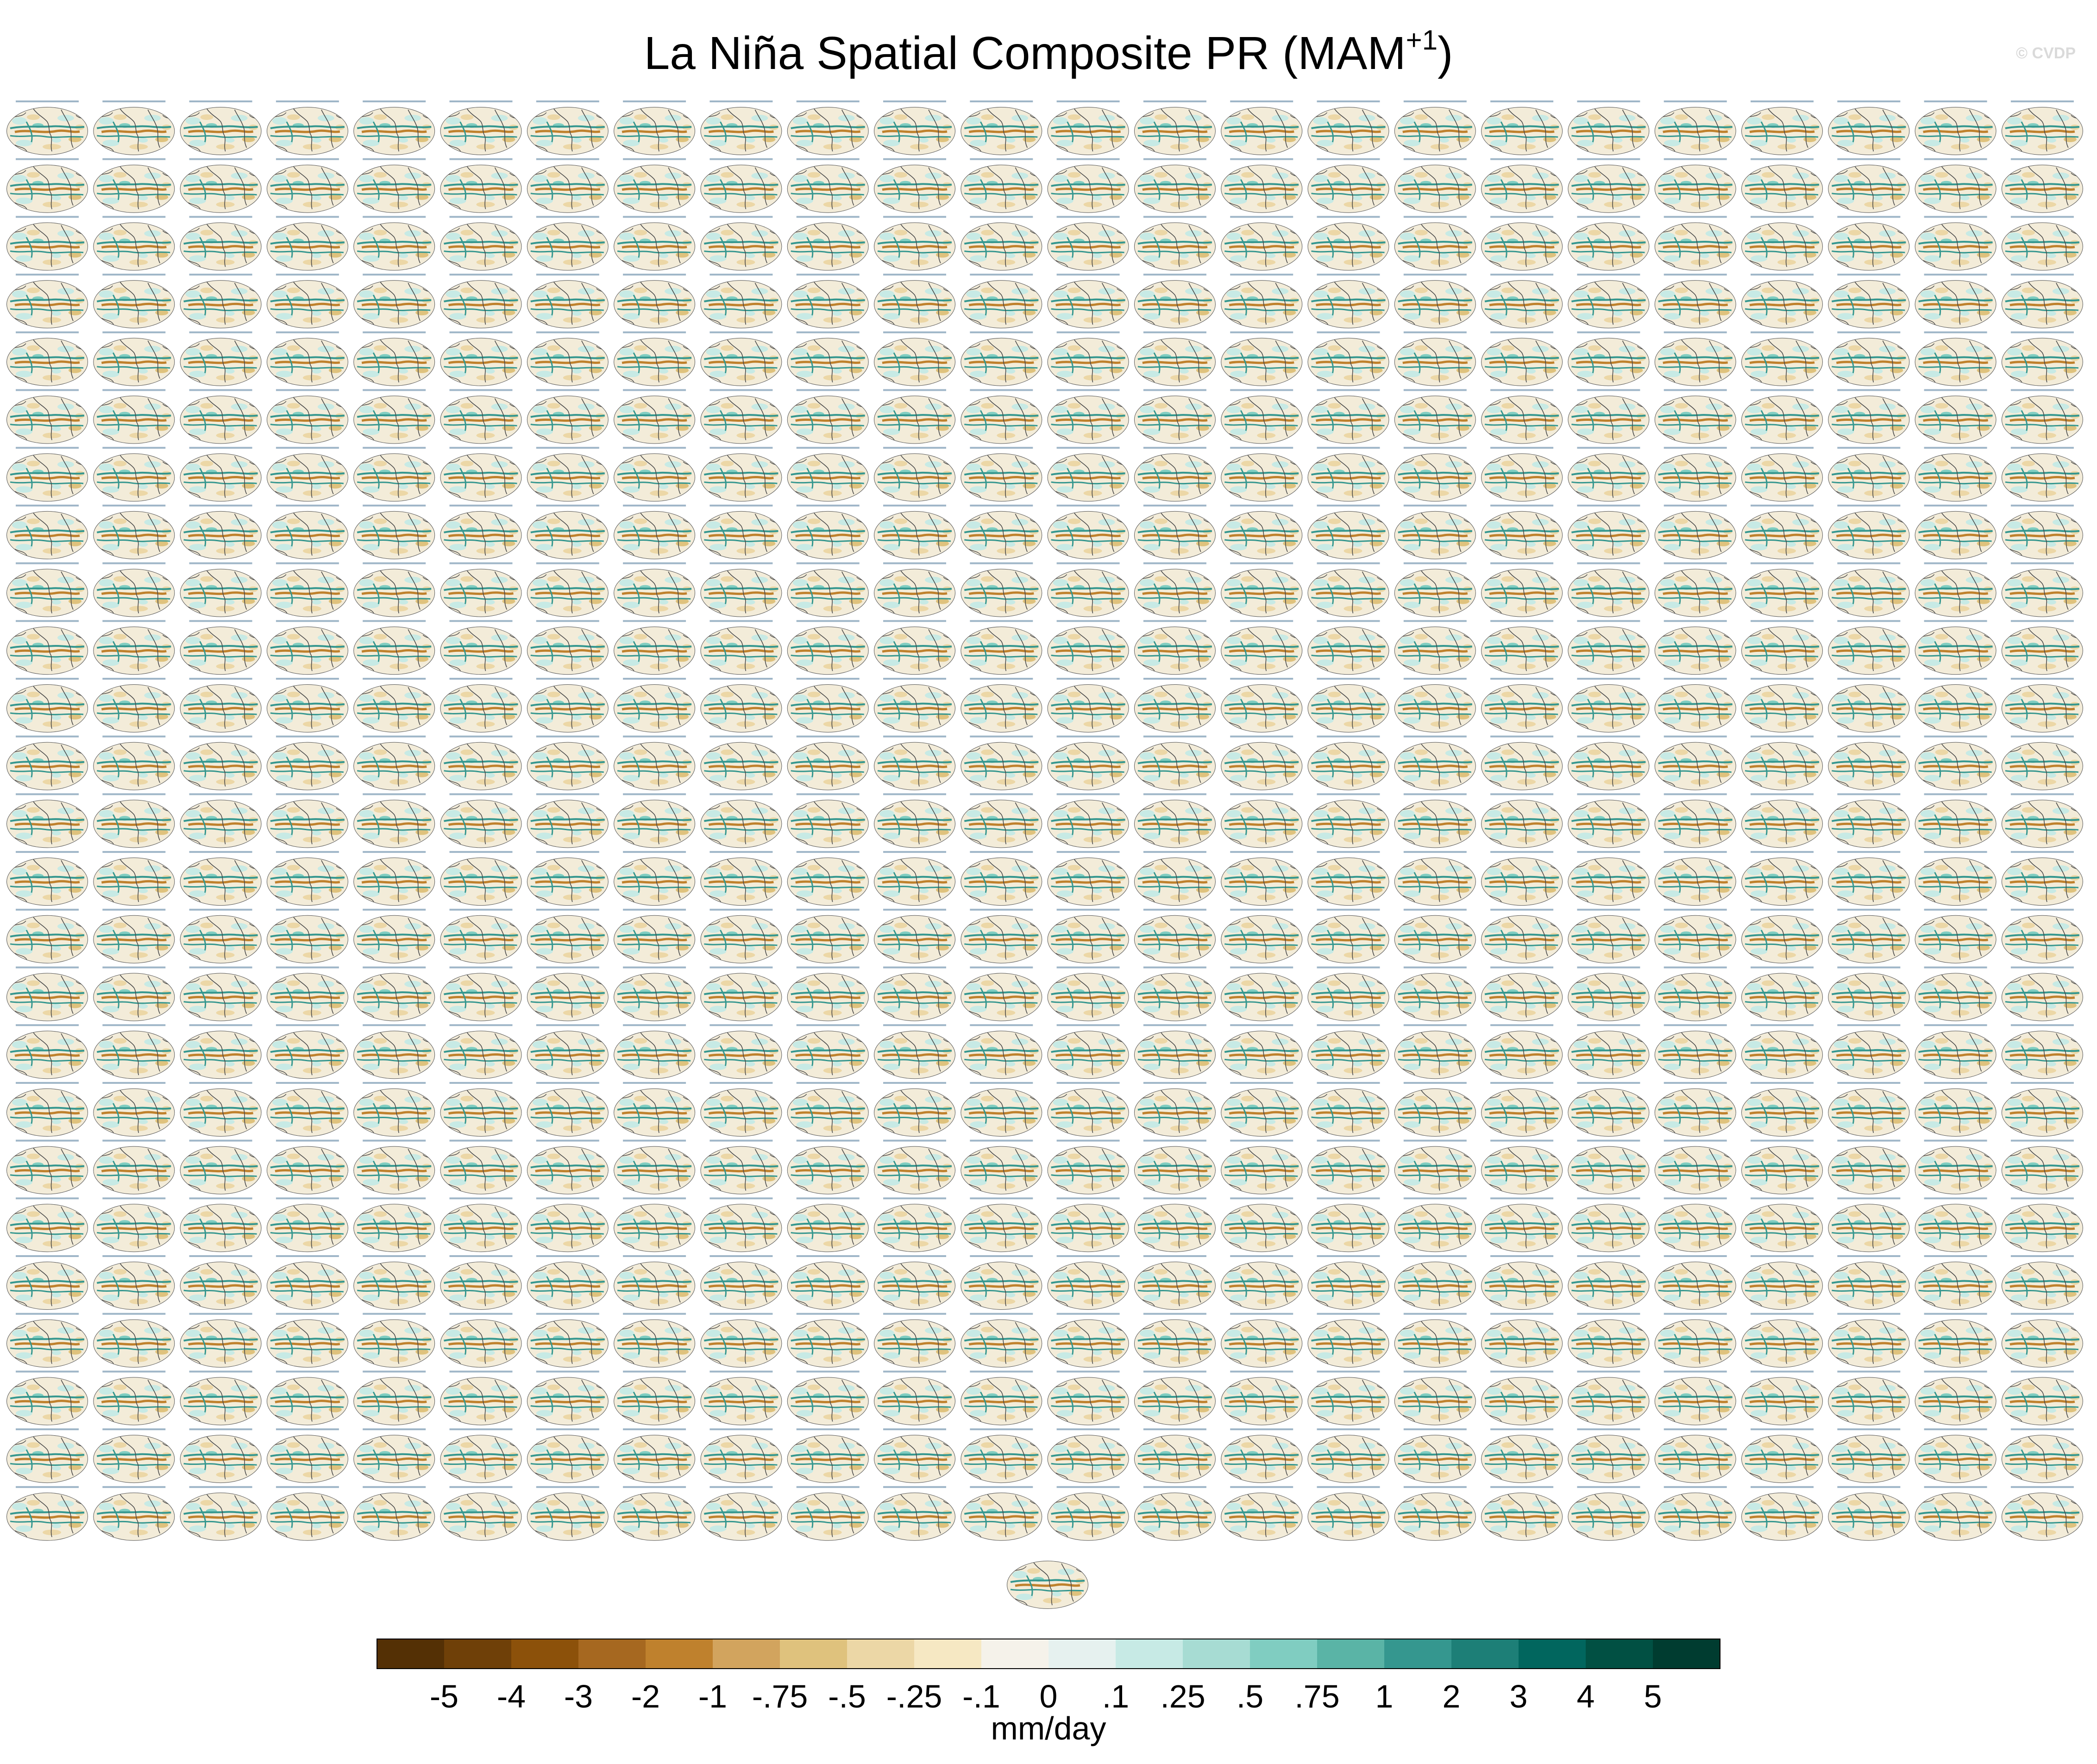 The image size is (2097, 1764). What do you see at coordinates (780, 1696) in the screenshot?
I see `colorbar-tick-label: -.75` at bounding box center [780, 1696].